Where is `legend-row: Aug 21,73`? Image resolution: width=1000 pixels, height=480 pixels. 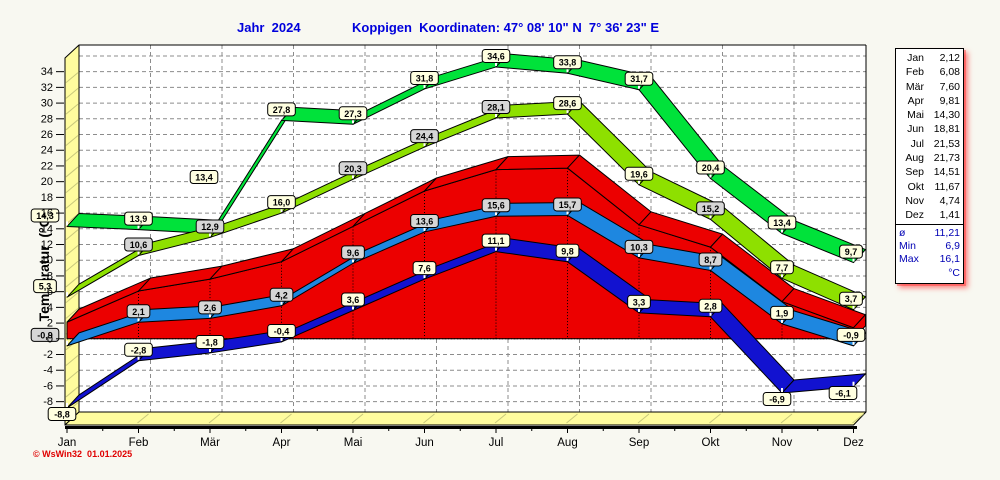
legend-row: Aug 21,73 is located at coordinates (929, 158).